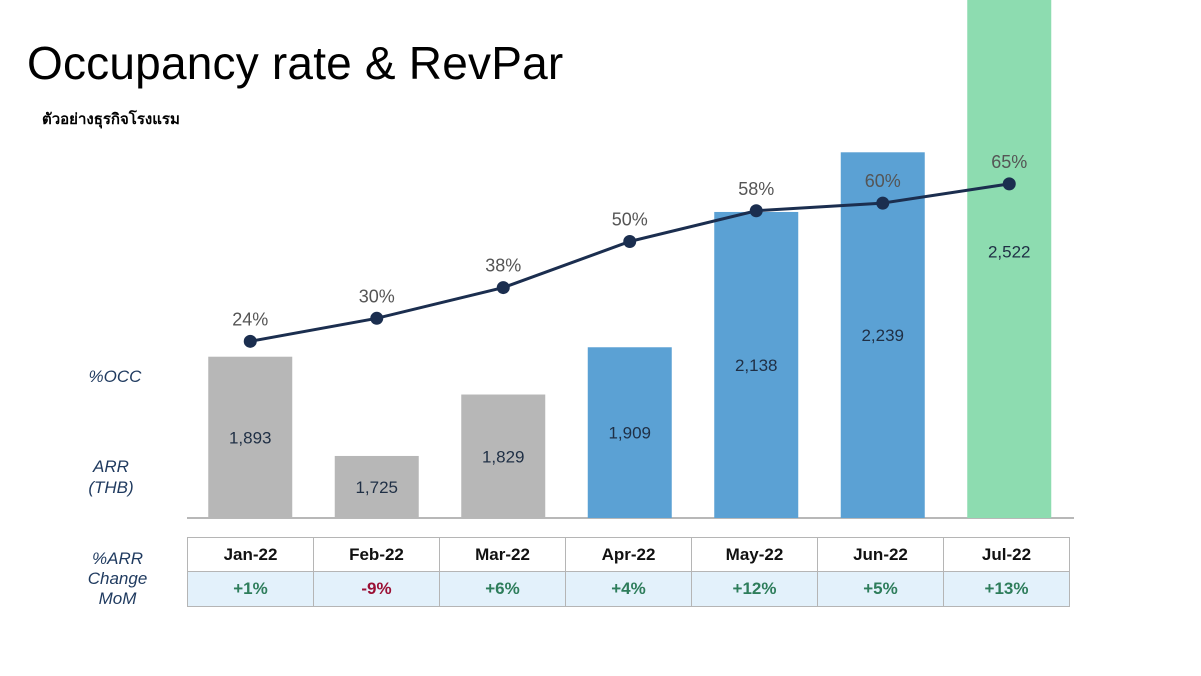 This screenshot has width=1201, height=676. Describe the element at coordinates (376, 554) in the screenshot. I see `month-cell: Feb-22` at that location.